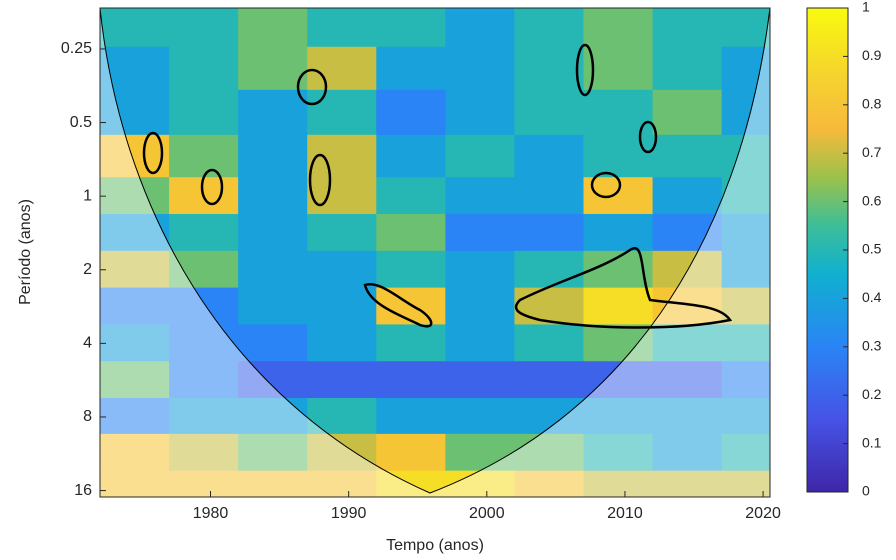 This screenshot has width=896, height=560. I want to click on colorbar-tick-label: 0.8, so click(872, 104).